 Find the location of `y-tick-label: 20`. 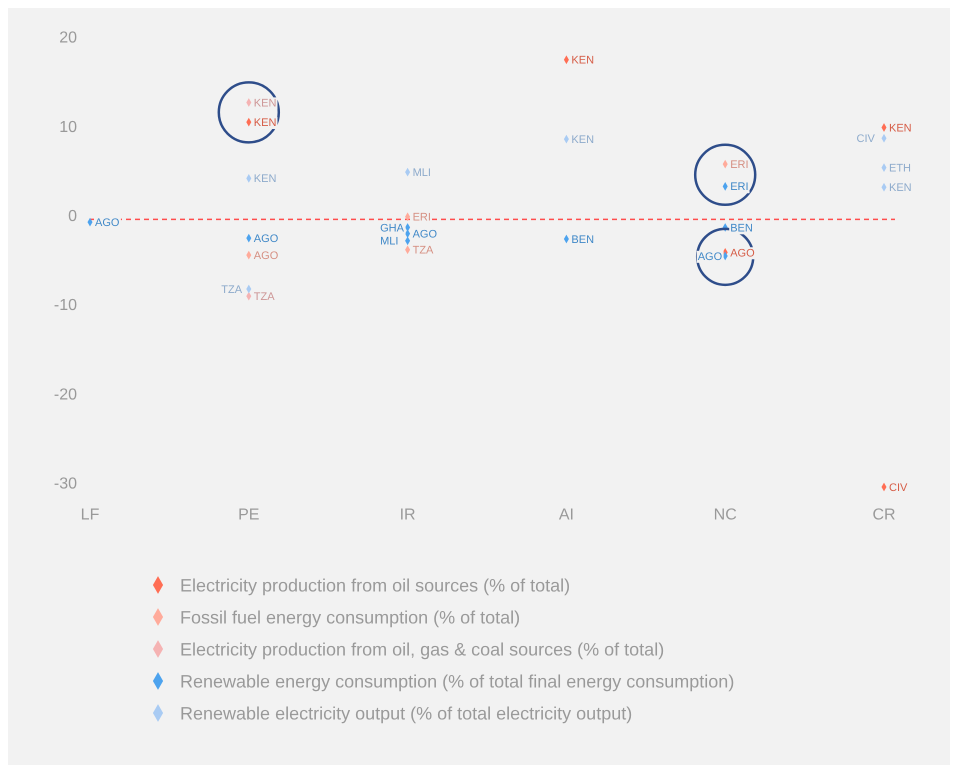

y-tick-label: 20 is located at coordinates (68, 38).